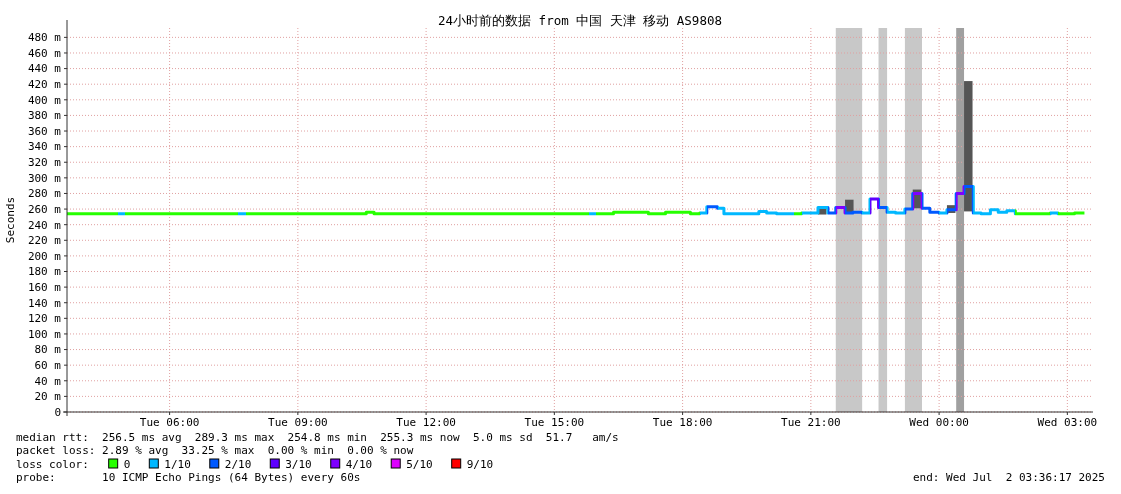 This screenshot has width=1121, height=494. I want to click on y-tick-label: 160 m, so click(44, 287).